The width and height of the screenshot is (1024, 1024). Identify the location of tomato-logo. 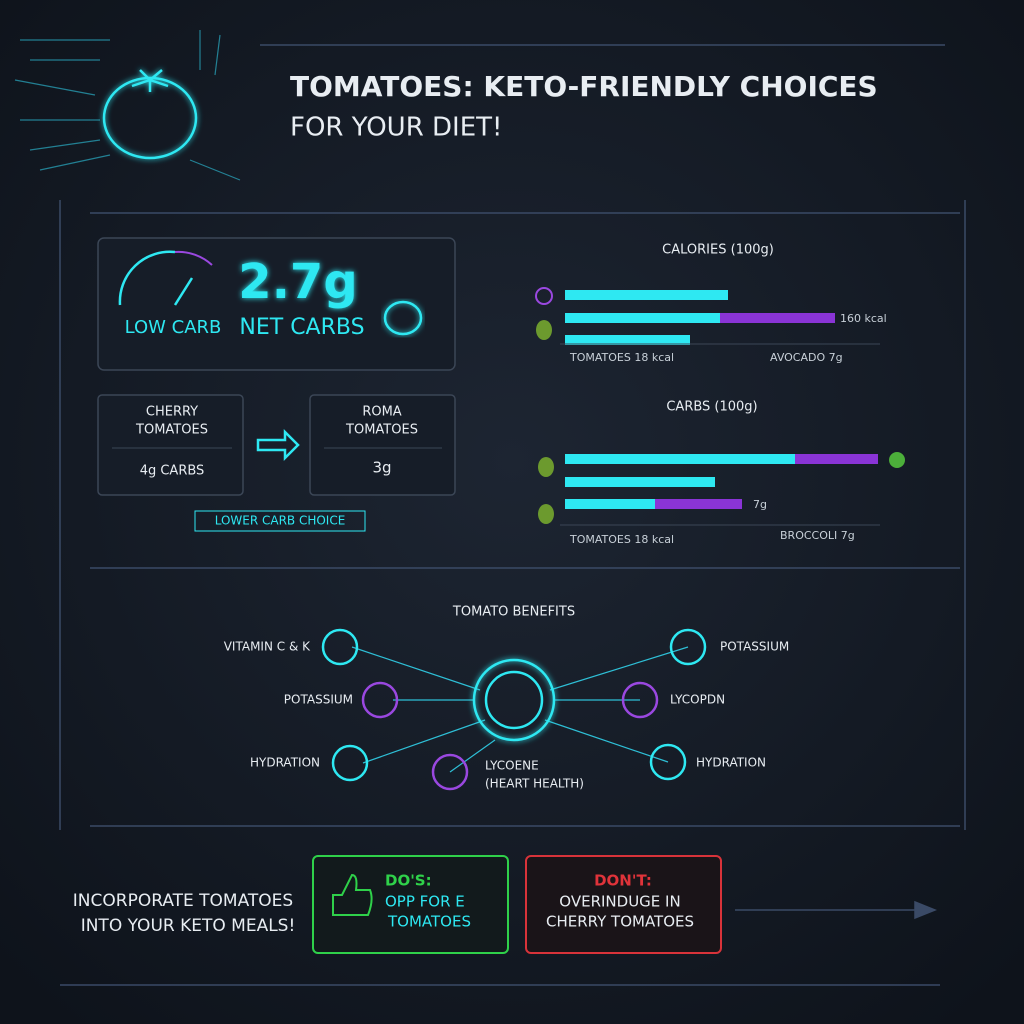
(150, 114).